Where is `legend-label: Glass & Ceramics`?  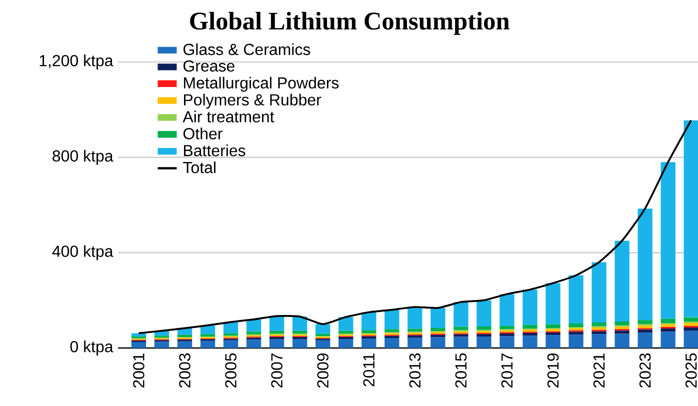
legend-label: Glass & Ceramics is located at coordinates (246, 49).